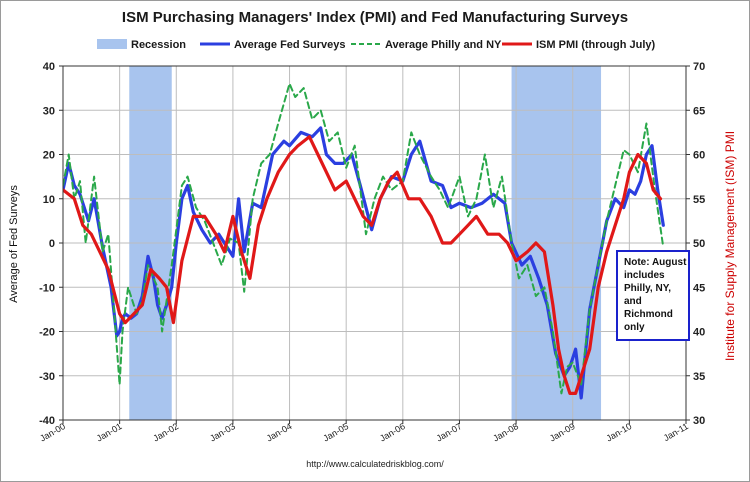  Describe the element at coordinates (595, 45) in the screenshot. I see `legend-label-ism-pmi-through-july: ISM PMI (through July)` at that location.